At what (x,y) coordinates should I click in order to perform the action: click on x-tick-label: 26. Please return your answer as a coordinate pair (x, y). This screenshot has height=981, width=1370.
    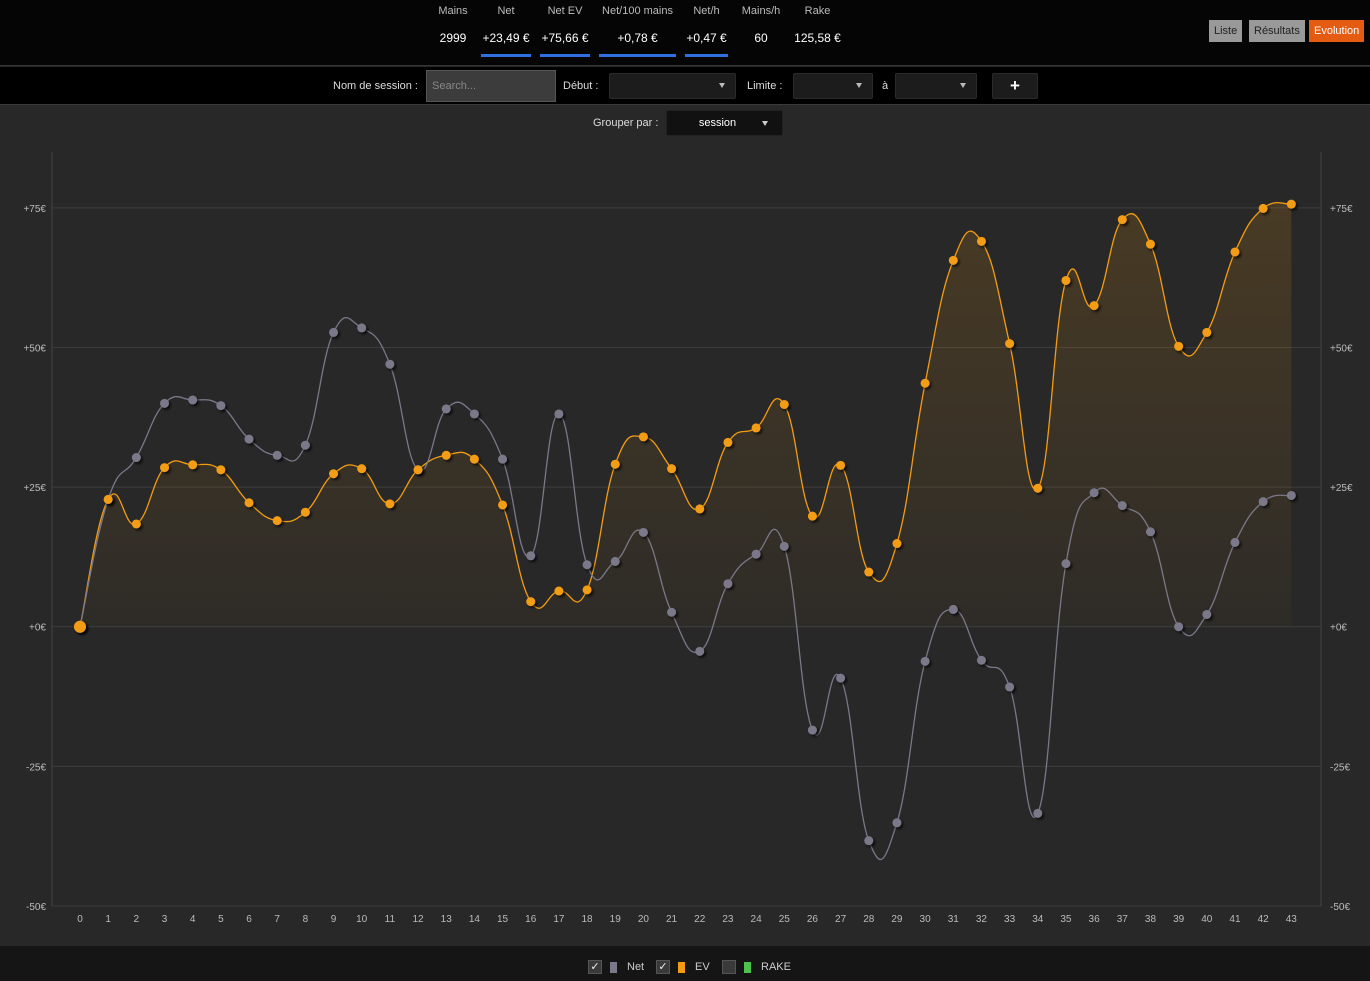
    Looking at the image, I should click on (813, 919).